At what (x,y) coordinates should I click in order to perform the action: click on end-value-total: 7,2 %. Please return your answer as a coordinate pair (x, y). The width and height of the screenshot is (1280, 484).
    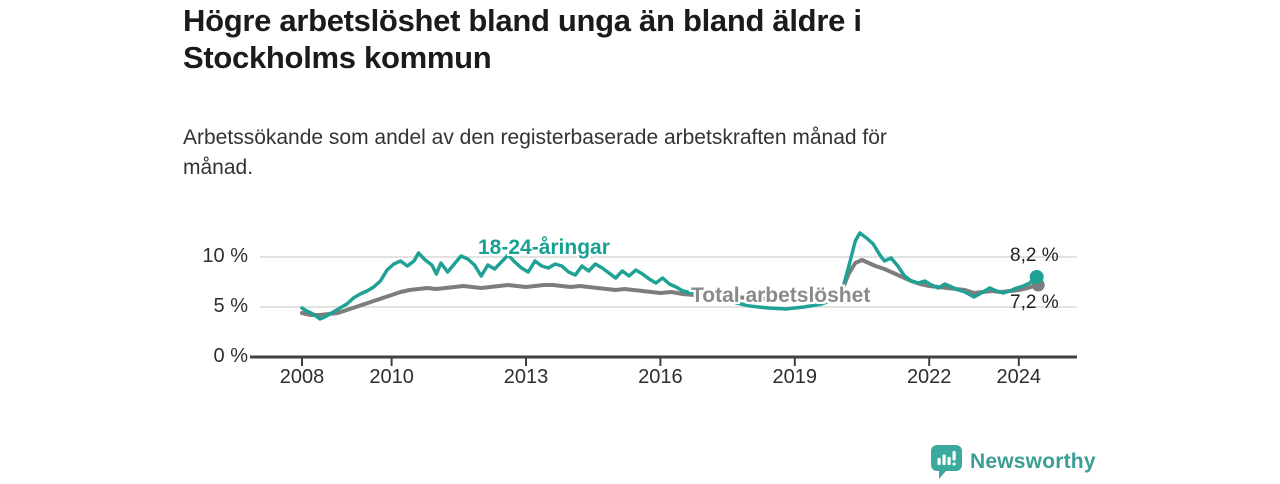
    Looking at the image, I should click on (1034, 302).